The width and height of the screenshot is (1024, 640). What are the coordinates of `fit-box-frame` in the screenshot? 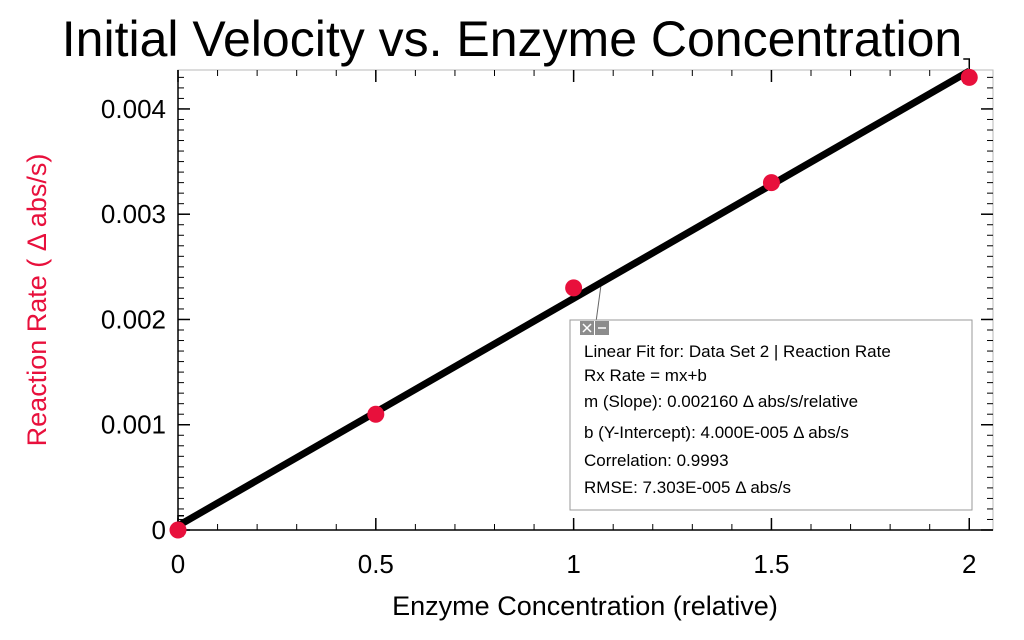 It's located at (771, 415).